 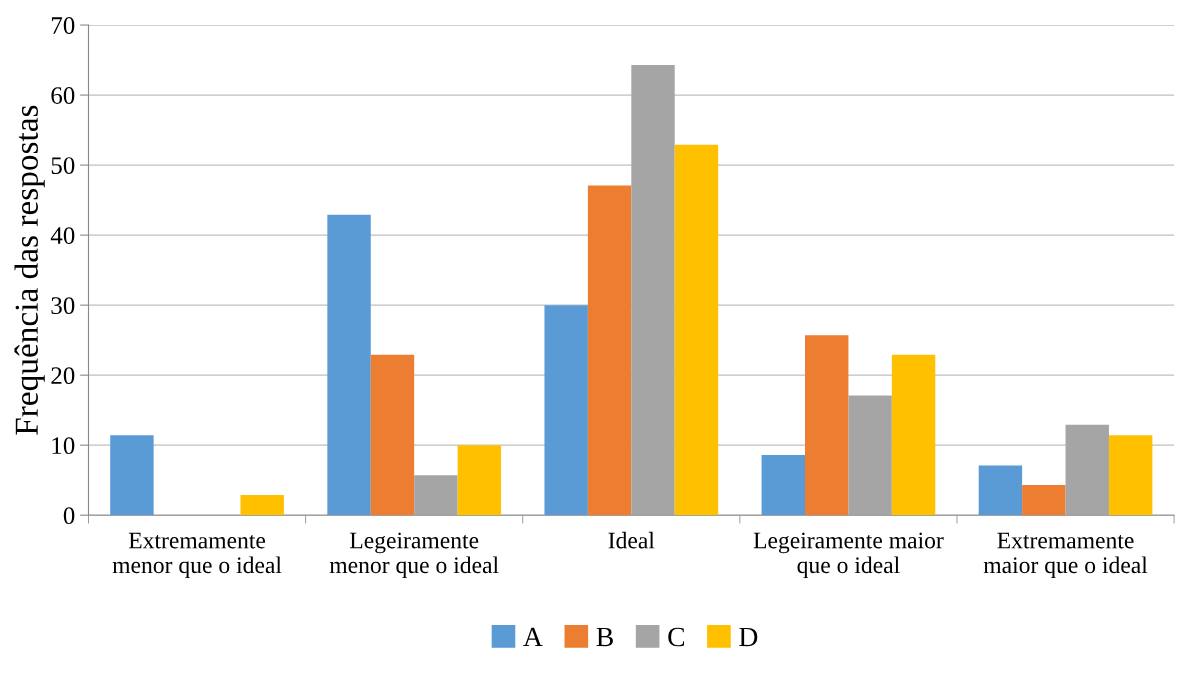 What do you see at coordinates (604, 637) in the screenshot?
I see `legend-label: B` at bounding box center [604, 637].